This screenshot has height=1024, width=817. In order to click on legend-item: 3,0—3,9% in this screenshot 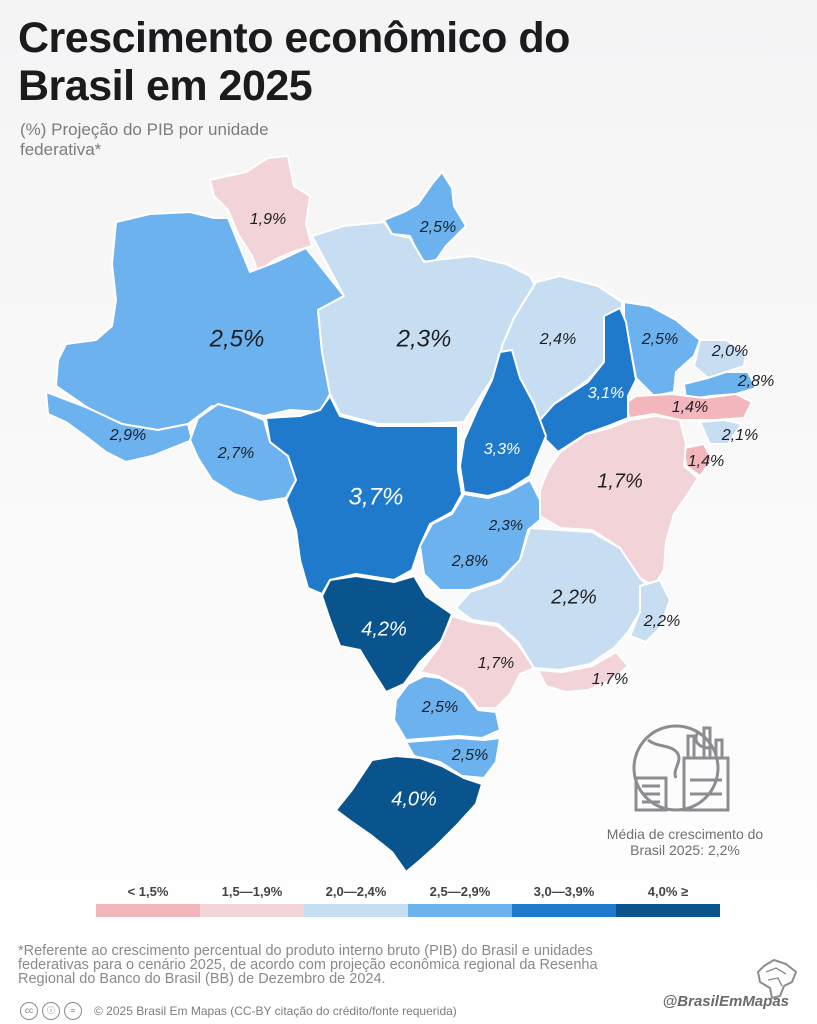, I will do `click(564, 900)`.